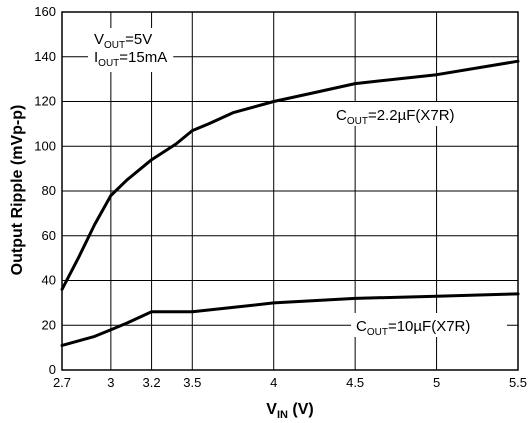 The image size is (531, 423). I want to click on series-label-10uf-text: COUT=10µF(X7R), so click(413, 328).